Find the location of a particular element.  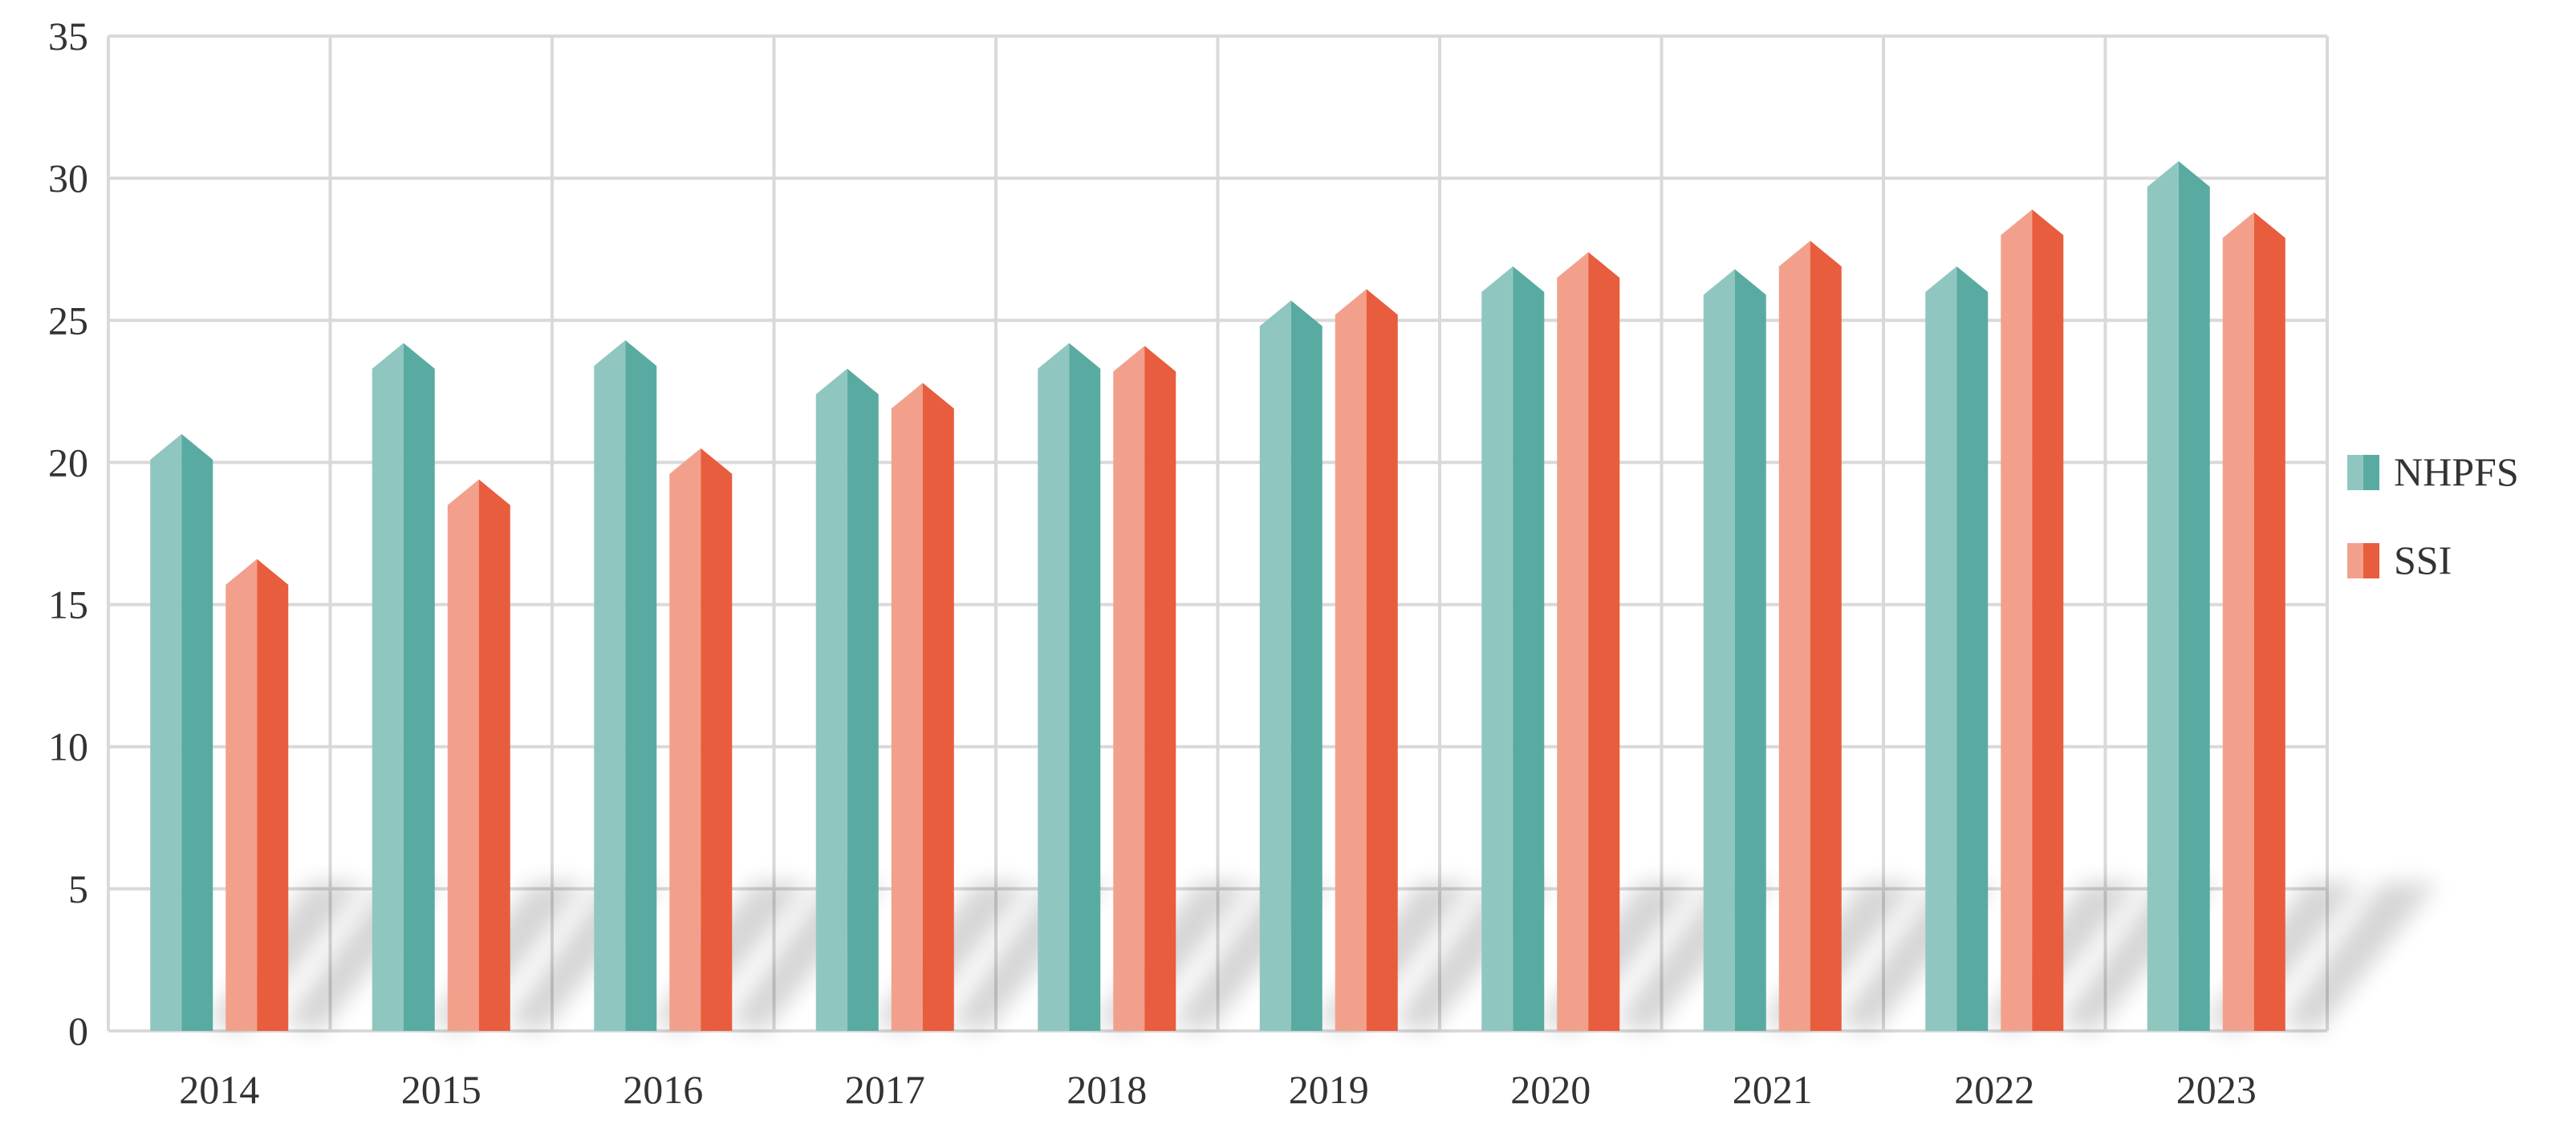

bar-shadow is located at coordinates (2359, 957).